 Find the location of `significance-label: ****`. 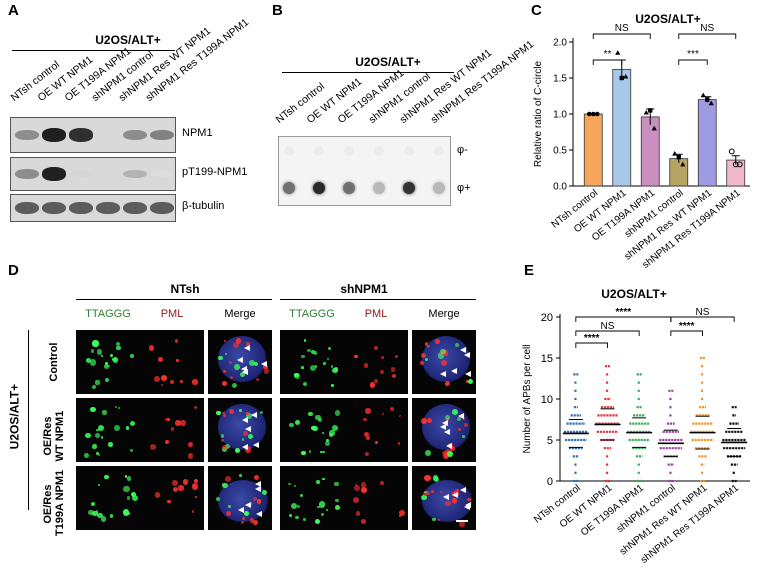

significance-label: **** is located at coordinates (624, 312).